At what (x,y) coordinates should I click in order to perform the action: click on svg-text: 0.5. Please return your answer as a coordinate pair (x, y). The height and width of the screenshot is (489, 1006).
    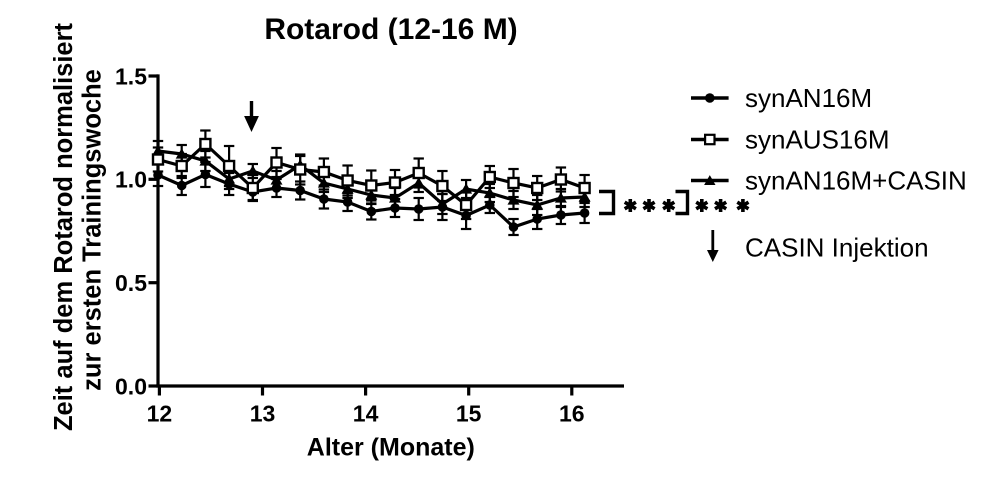
    Looking at the image, I should click on (131, 283).